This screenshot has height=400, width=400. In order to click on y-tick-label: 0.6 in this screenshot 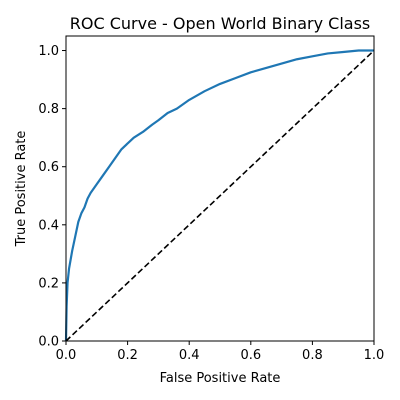, I will do `click(48, 167)`.